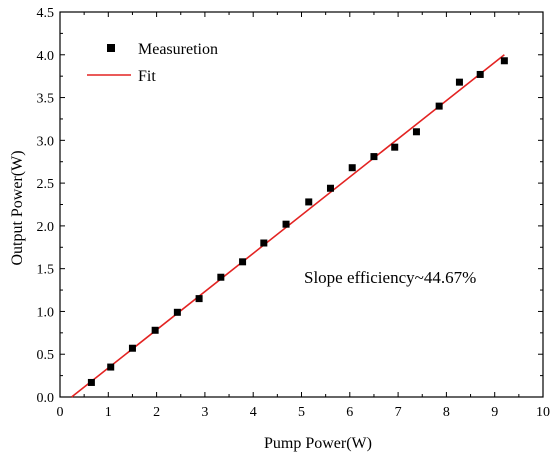 The height and width of the screenshot is (462, 550). Describe the element at coordinates (111, 48) in the screenshot. I see `legend-marker-measuretion` at that location.